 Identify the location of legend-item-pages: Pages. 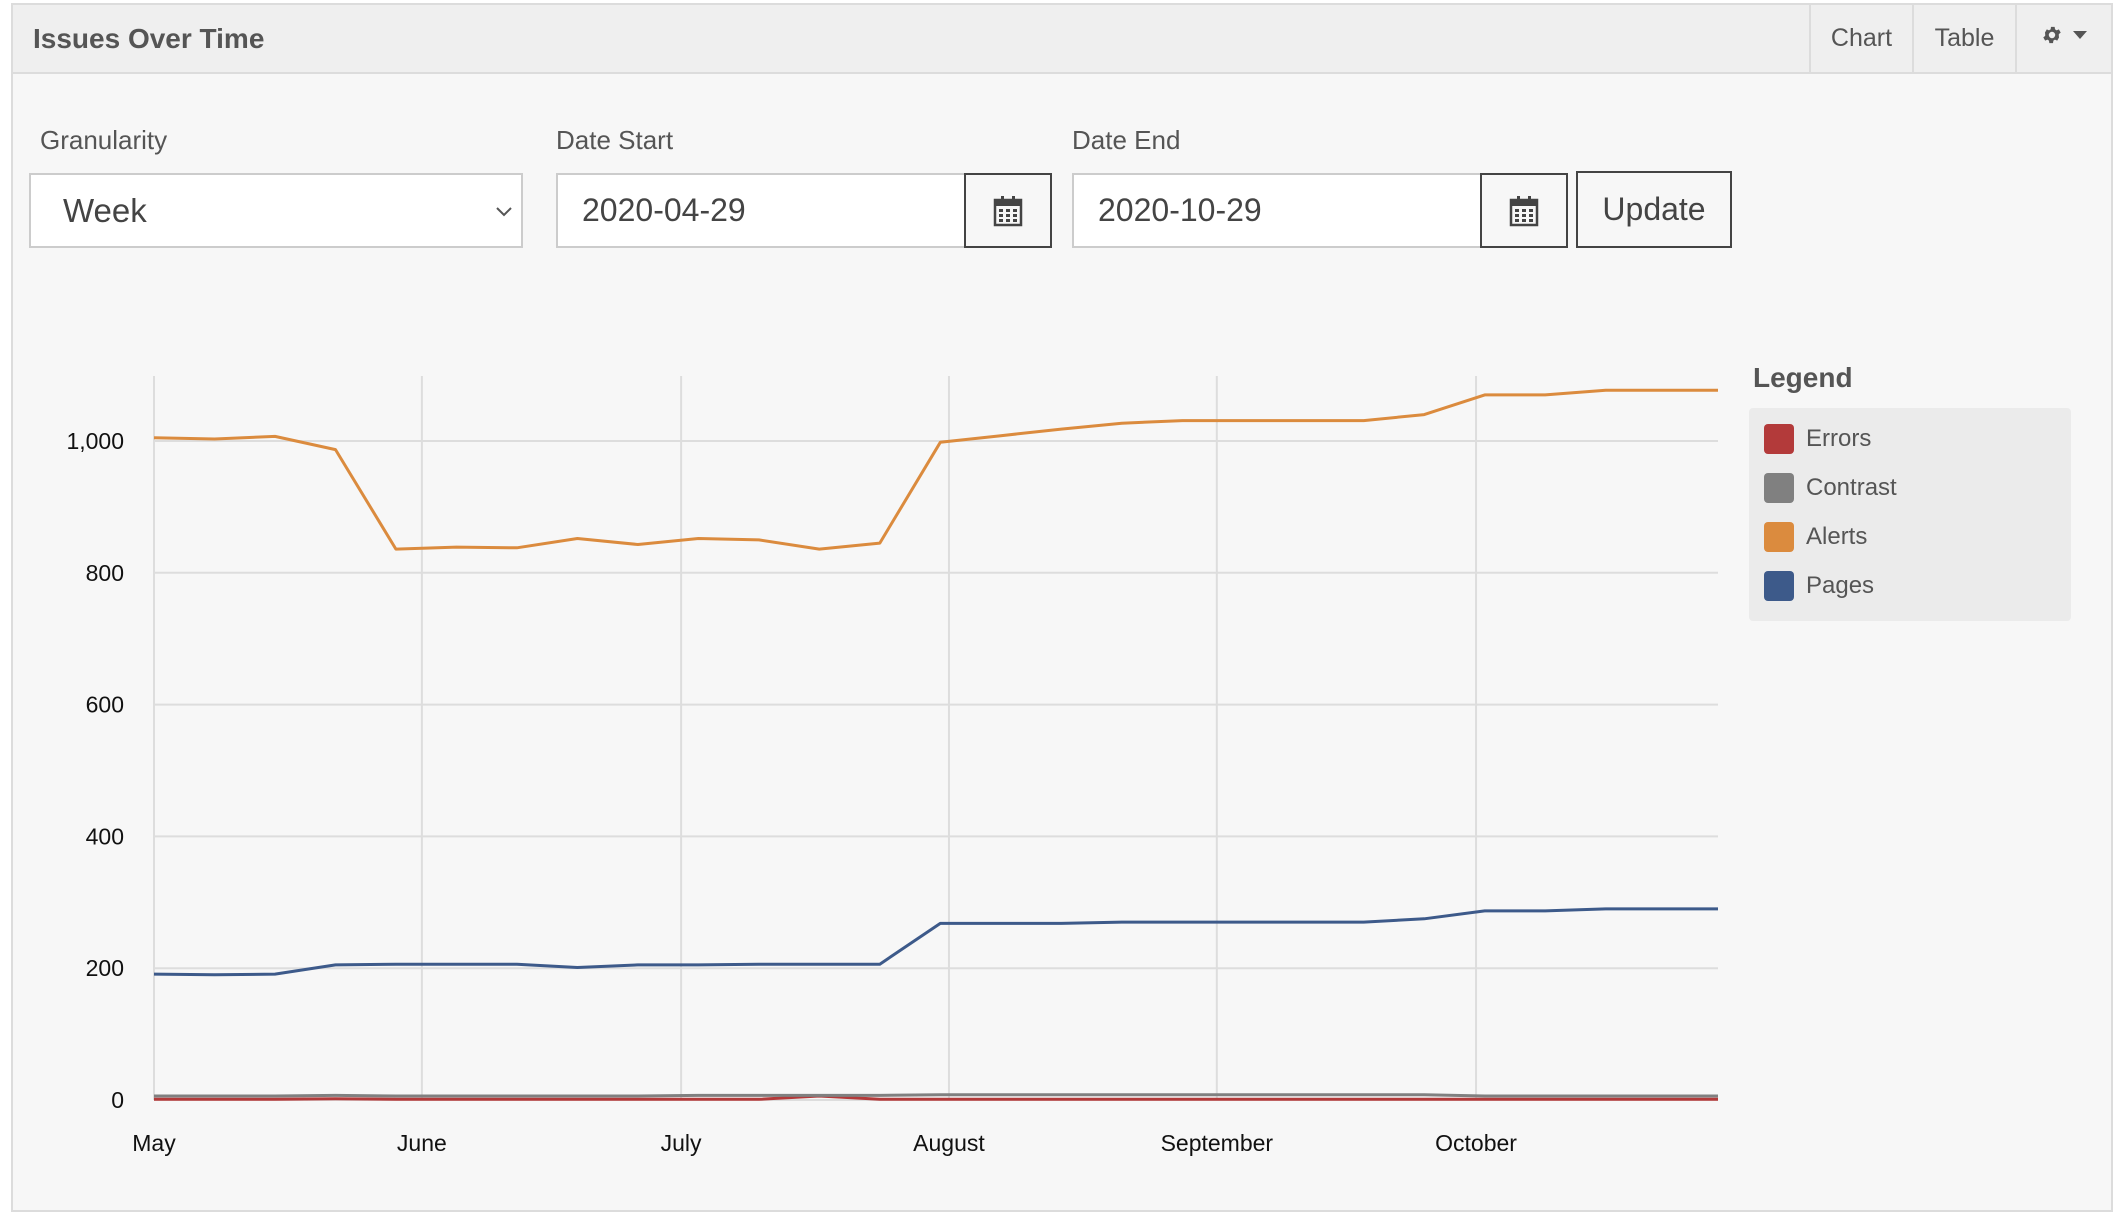
(1819, 586).